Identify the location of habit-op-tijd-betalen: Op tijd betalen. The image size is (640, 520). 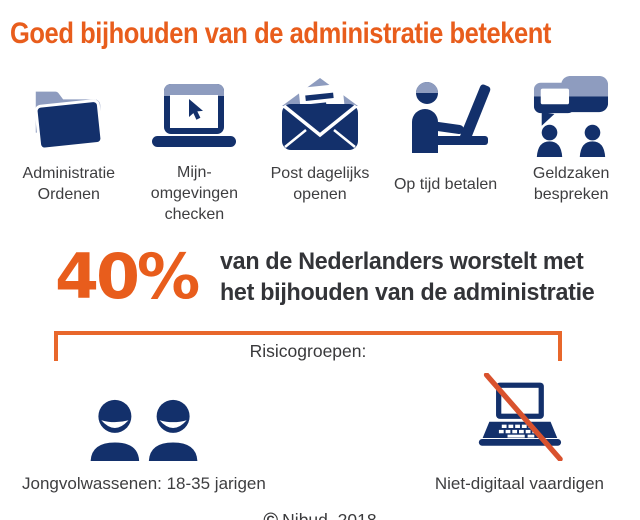
(446, 149).